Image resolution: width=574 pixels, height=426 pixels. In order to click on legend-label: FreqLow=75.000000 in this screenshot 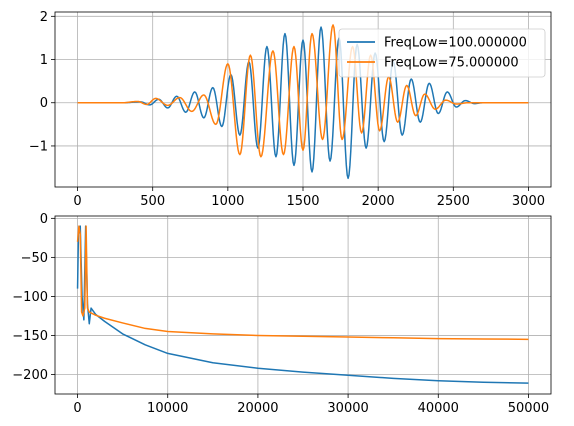, I will do `click(451, 63)`.